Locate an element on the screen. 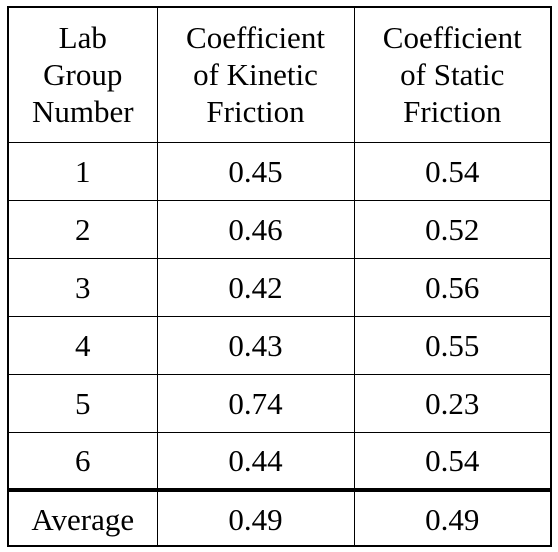 The width and height of the screenshot is (558, 552). kinetic-friction-cell: 0.74 is located at coordinates (255, 403).